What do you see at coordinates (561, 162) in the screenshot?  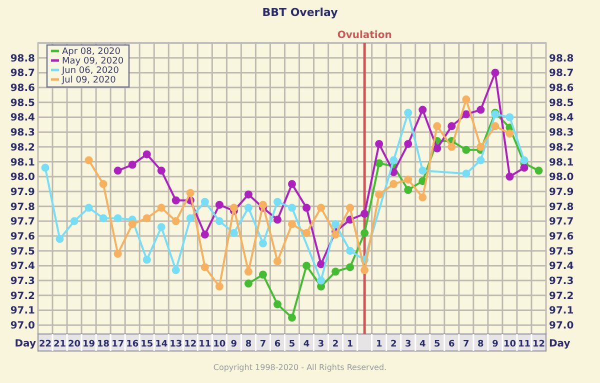 I see `y2-tick-label: 98.1` at bounding box center [561, 162].